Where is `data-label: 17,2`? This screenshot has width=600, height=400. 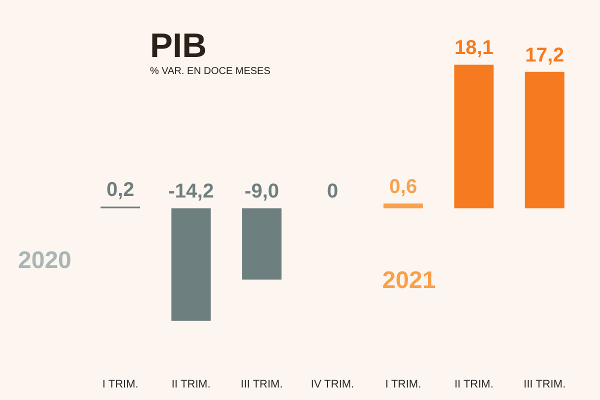
data-label: 17,2 is located at coordinates (544, 55).